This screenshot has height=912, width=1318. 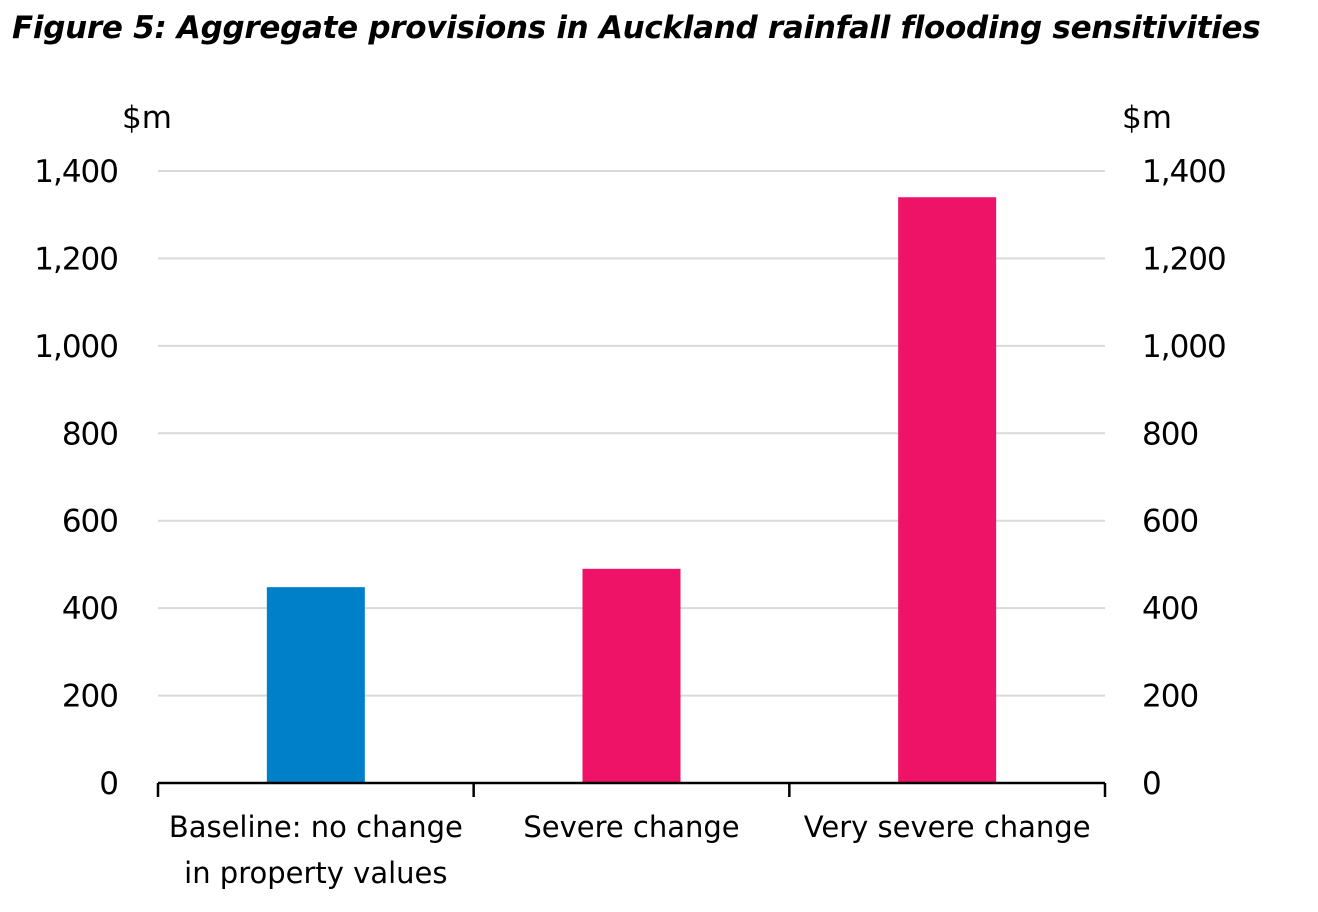 What do you see at coordinates (76, 172) in the screenshot?
I see `y-tick-label-left: 1,400` at bounding box center [76, 172].